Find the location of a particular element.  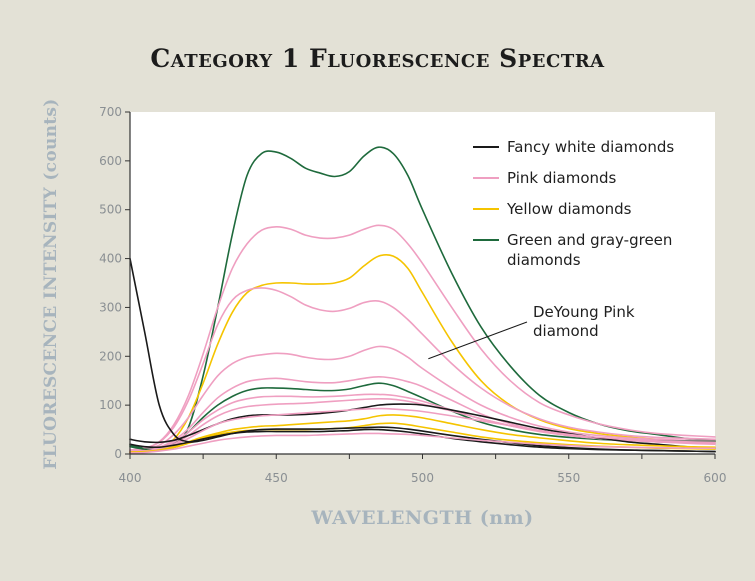

y-tick-label: 600 is located at coordinates (110, 161).